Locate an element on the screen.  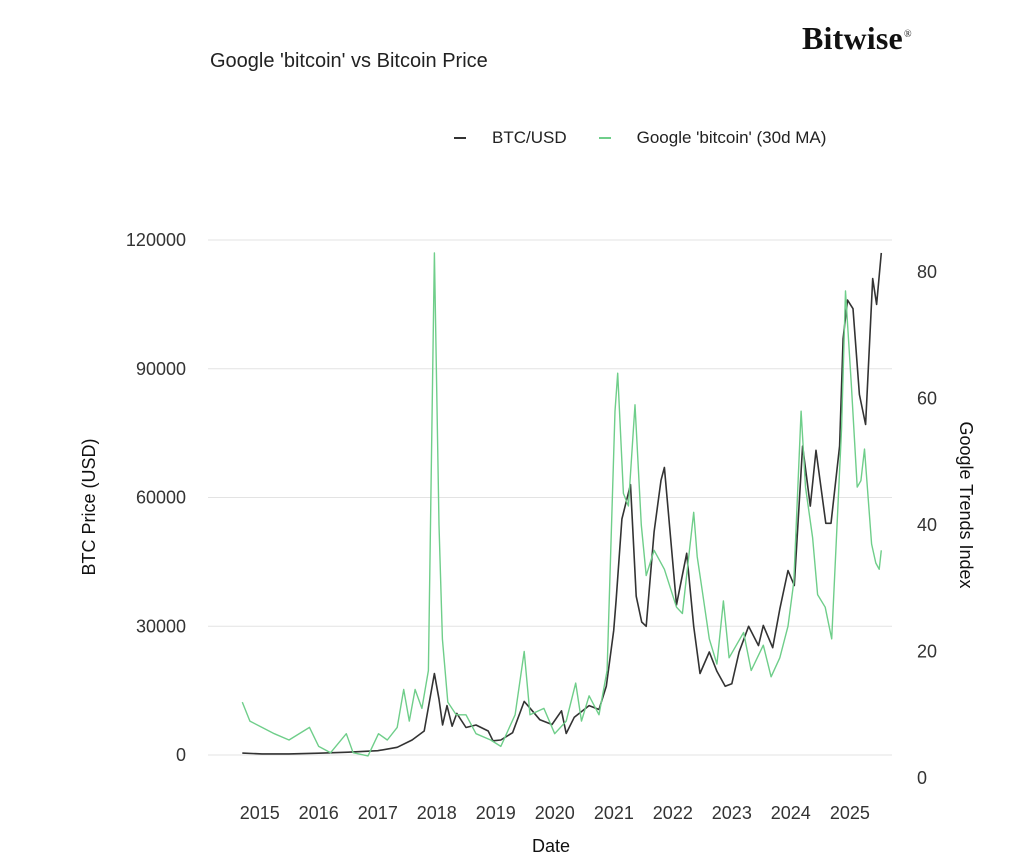
x-tick-label: 2016 is located at coordinates (319, 813).